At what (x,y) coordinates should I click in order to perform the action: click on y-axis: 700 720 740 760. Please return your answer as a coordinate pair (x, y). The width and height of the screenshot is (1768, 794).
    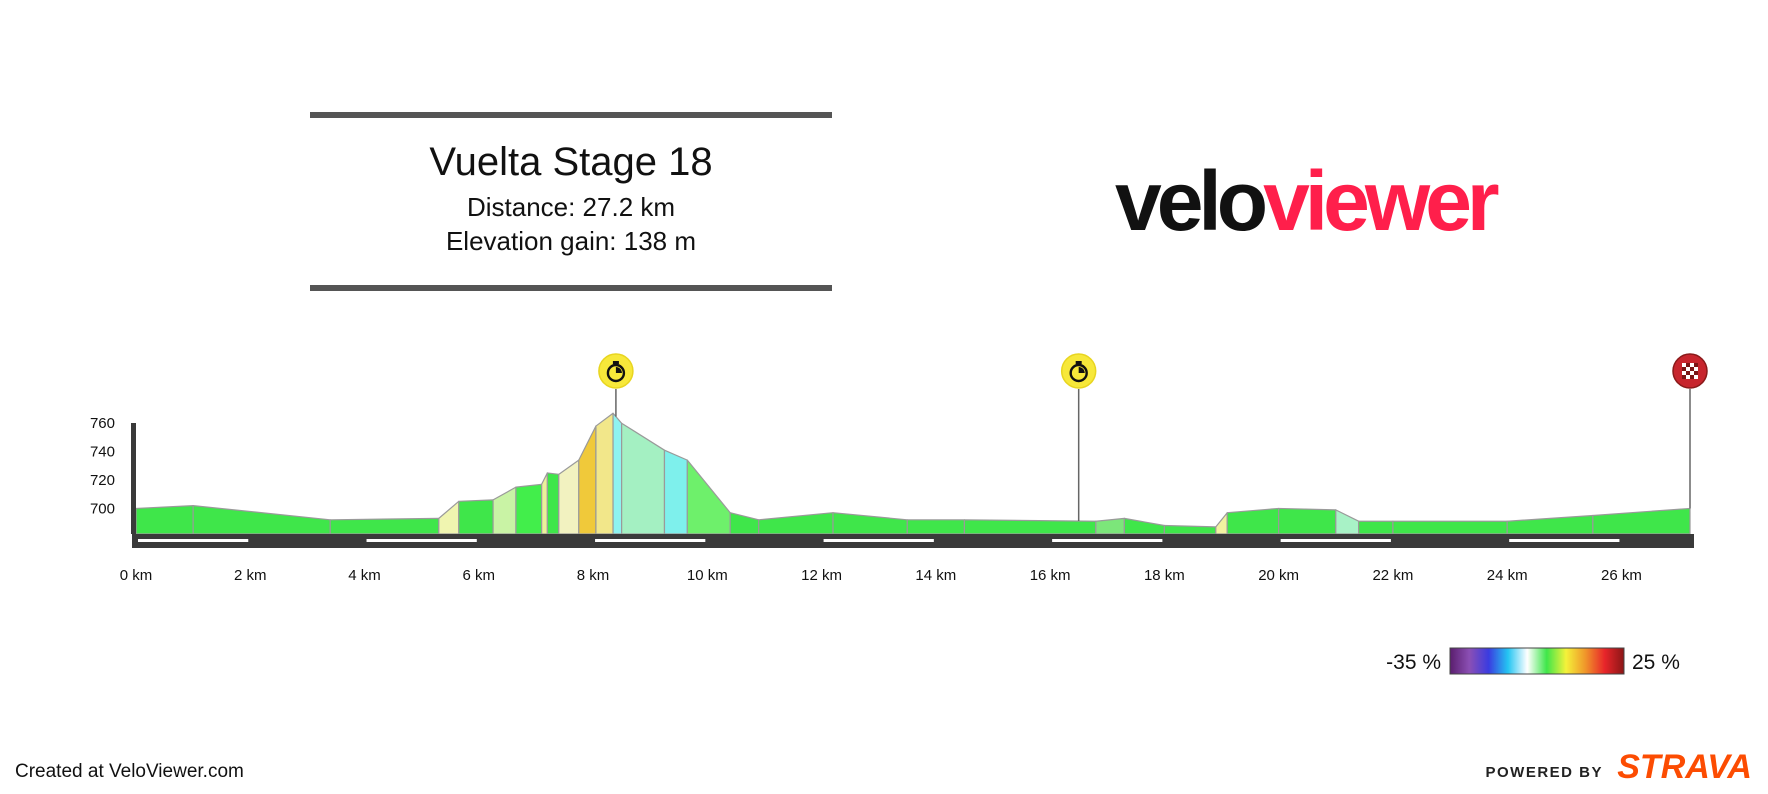
    Looking at the image, I should click on (113, 474).